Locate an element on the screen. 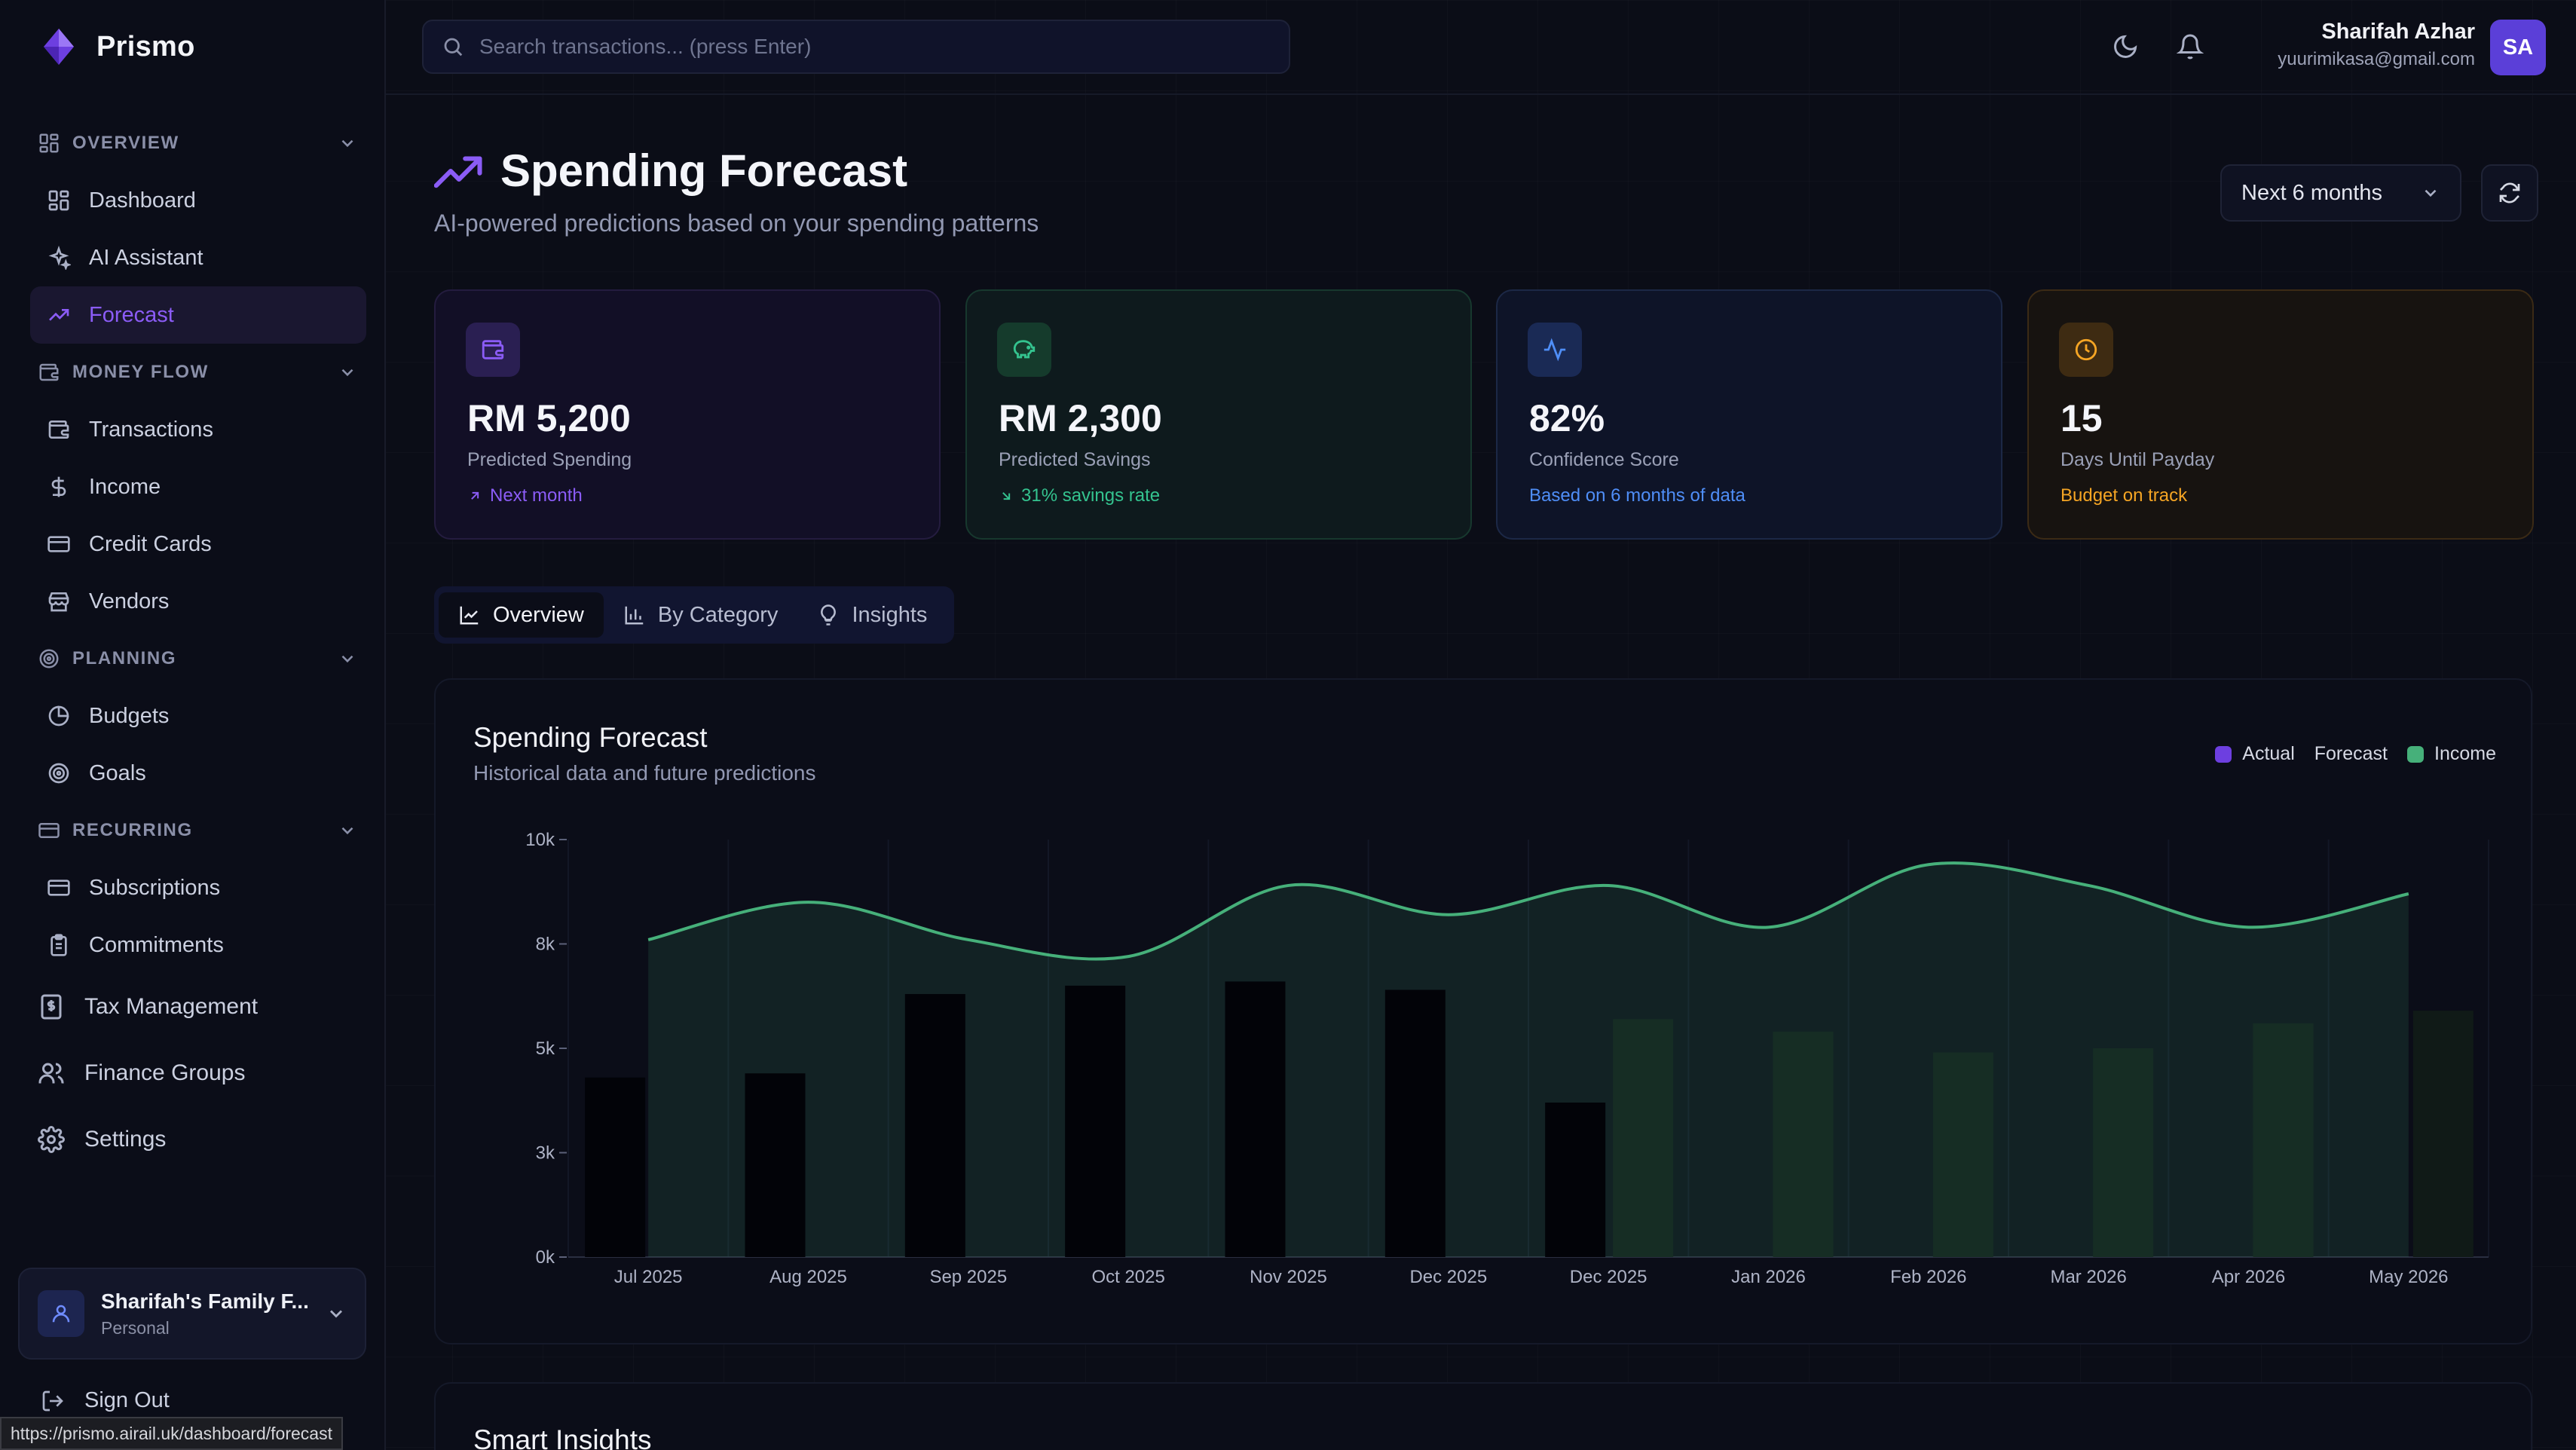 Image resolution: width=2576 pixels, height=1450 pixels. sidebar-item-commitments: Commitments is located at coordinates (198, 945).